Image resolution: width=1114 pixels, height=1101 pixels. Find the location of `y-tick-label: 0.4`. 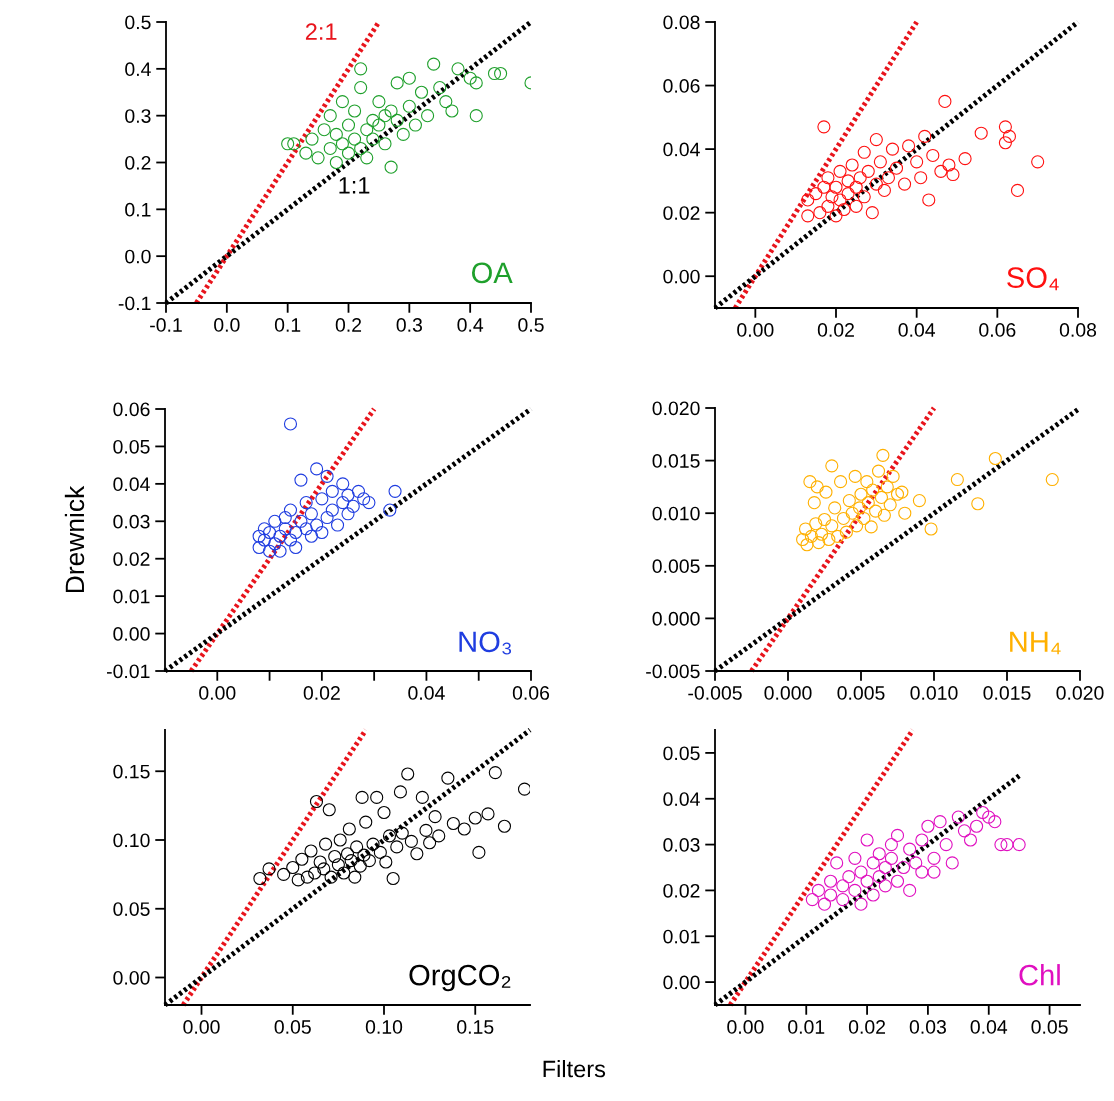

y-tick-label: 0.4 is located at coordinates (138, 69).